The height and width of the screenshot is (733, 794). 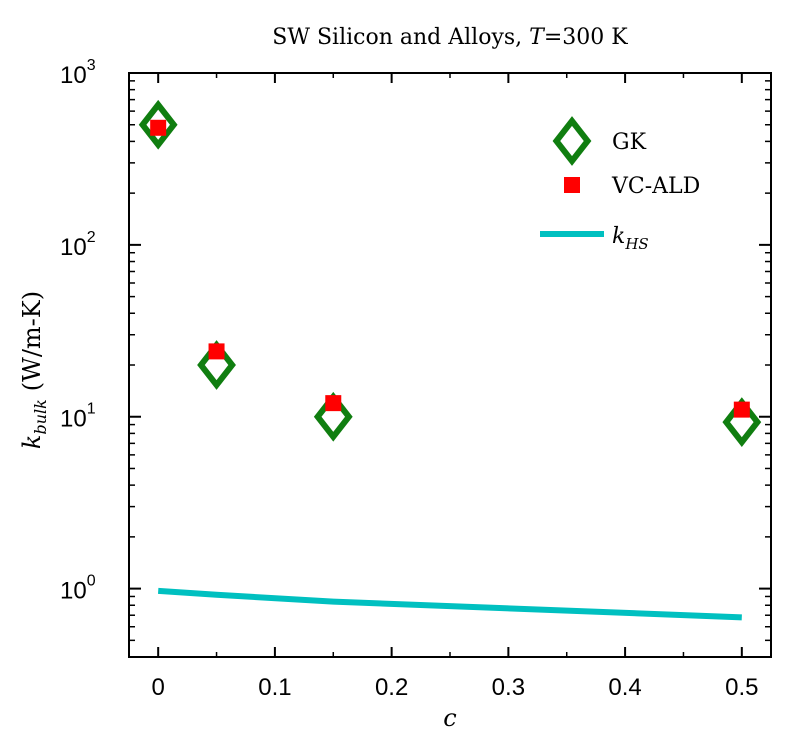 I want to click on legend: GK VC-ALD kHS, so click(x=620, y=184).